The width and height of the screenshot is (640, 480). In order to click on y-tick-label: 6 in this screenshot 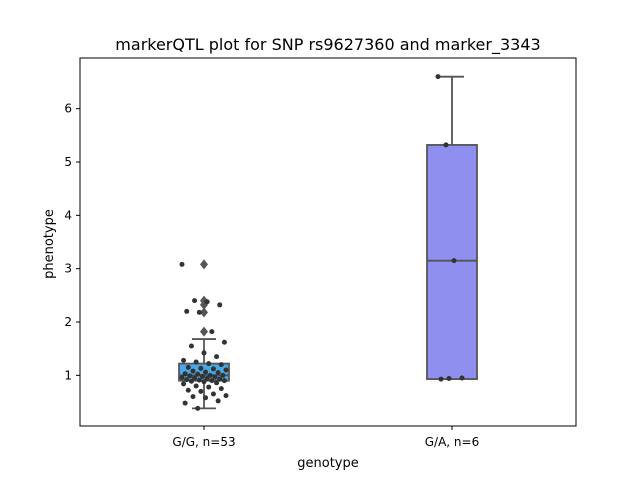, I will do `click(68, 109)`.